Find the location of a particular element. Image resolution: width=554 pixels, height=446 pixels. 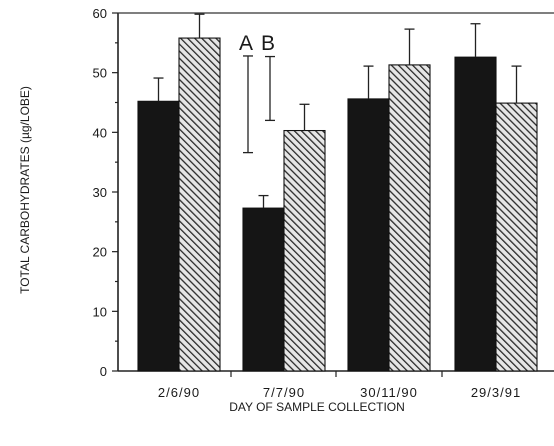

y-tick-label: 10 is located at coordinates (100, 311).